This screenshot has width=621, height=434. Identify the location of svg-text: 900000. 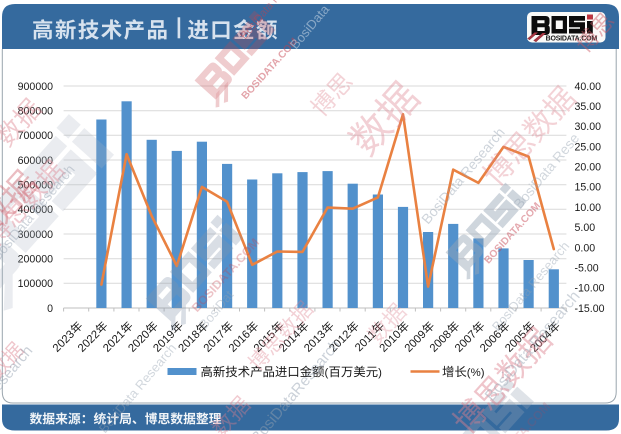
(35, 87).